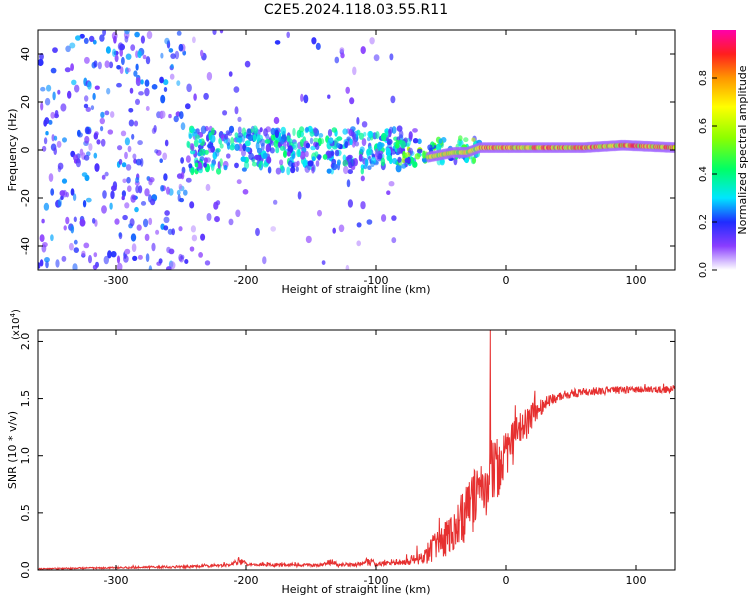 The width and height of the screenshot is (750, 600). I want to click on spectrogram-xtick-label: -300, so click(116, 280).